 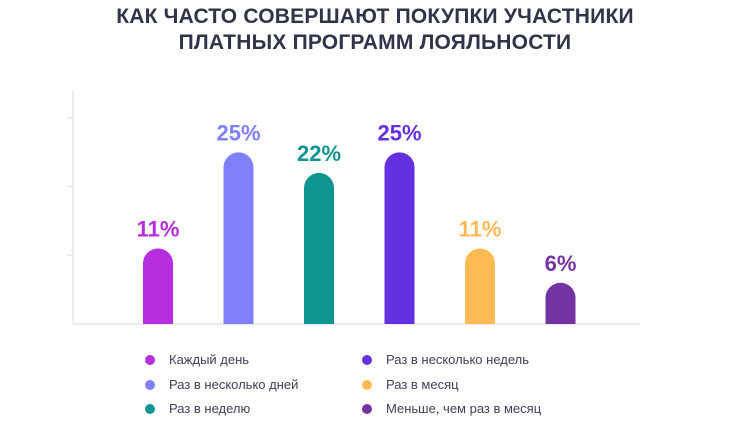 What do you see at coordinates (375, 42) in the screenshot?
I see `chart-title-line-2: ПЛАТНЫХ ПРОГРАММ ЛОЯЛЬНОСТИ` at bounding box center [375, 42].